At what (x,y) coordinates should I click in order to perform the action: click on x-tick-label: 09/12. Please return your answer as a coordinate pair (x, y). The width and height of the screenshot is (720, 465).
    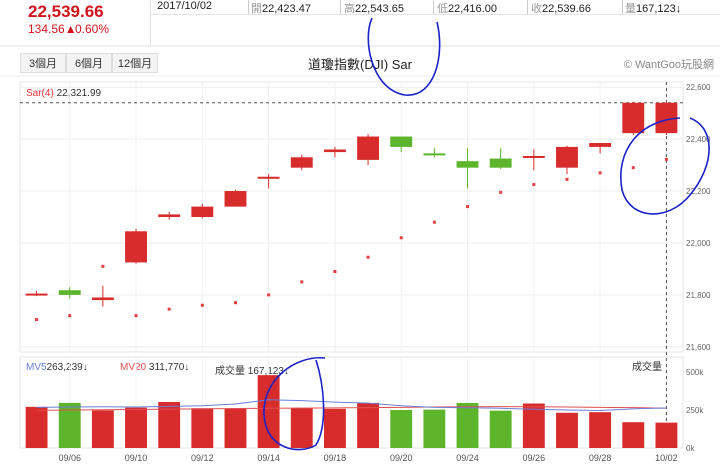
    Looking at the image, I should click on (202, 458).